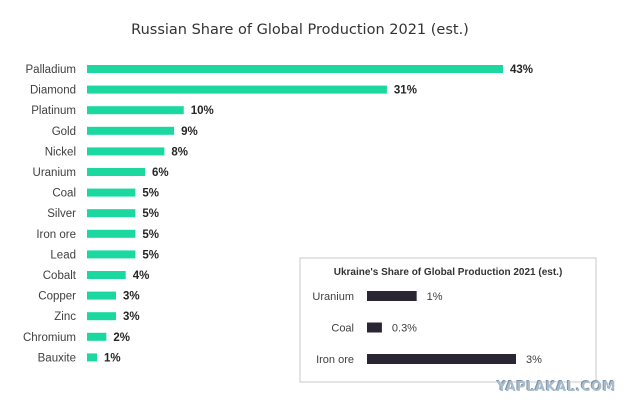  Describe the element at coordinates (427, 328) in the screenshot. I see `inset-bars-group: Uranium 1% Coal 0.3% Iron ore 3%` at that location.